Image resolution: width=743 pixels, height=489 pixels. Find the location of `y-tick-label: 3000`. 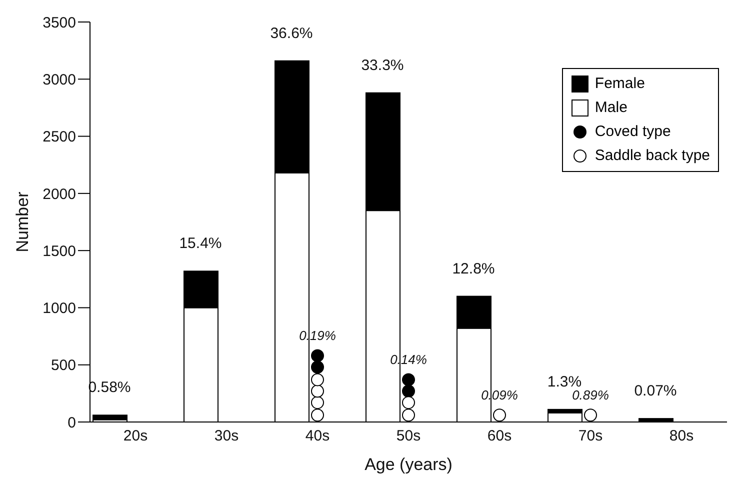

y-tick-label: 3000 is located at coordinates (59, 79).